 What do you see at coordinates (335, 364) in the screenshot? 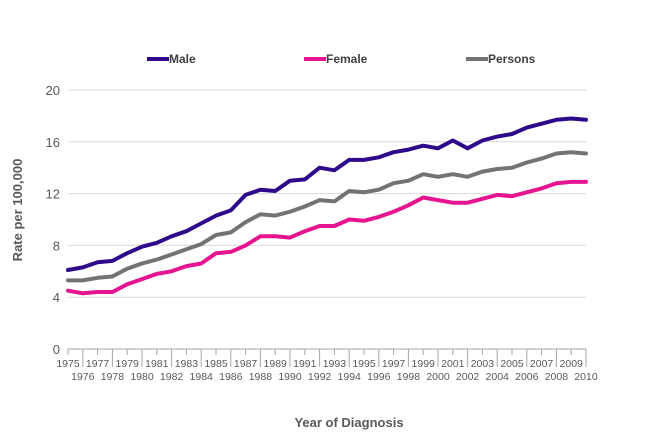
I see `x-tick-label: 1993` at bounding box center [335, 364].